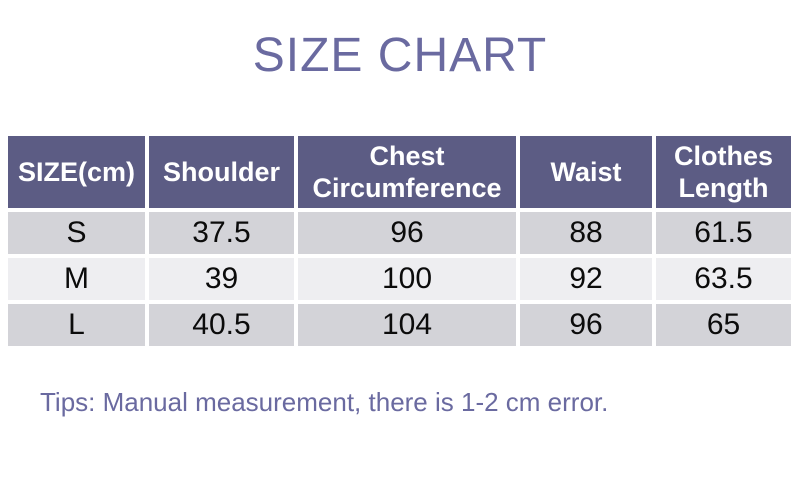 Image resolution: width=800 pixels, height=500 pixels. I want to click on column-header-shoulder: Shoulder, so click(221, 172).